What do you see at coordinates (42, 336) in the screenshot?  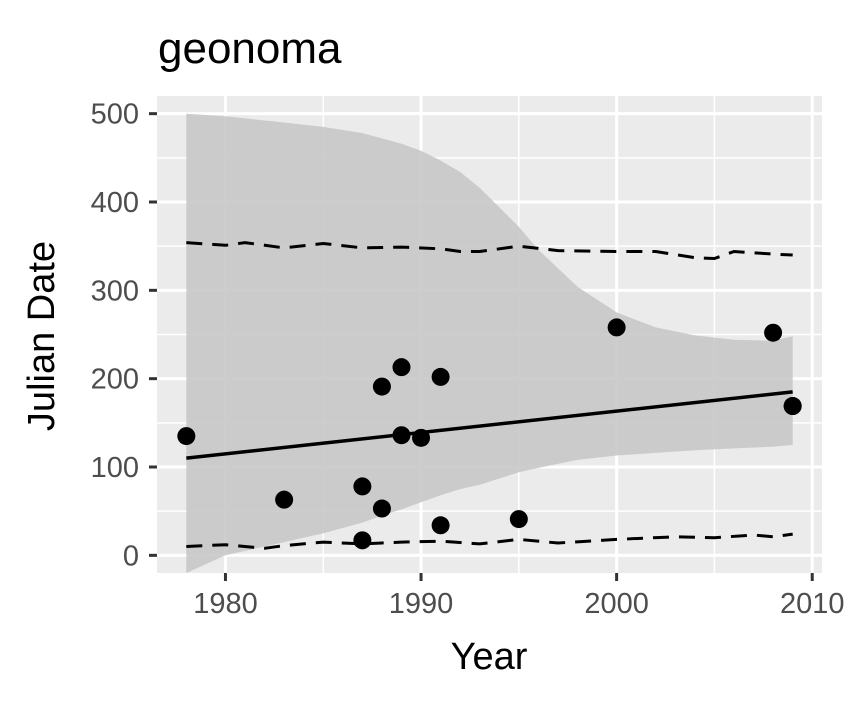 I see `y-axis-title: Julian Date` at bounding box center [42, 336].